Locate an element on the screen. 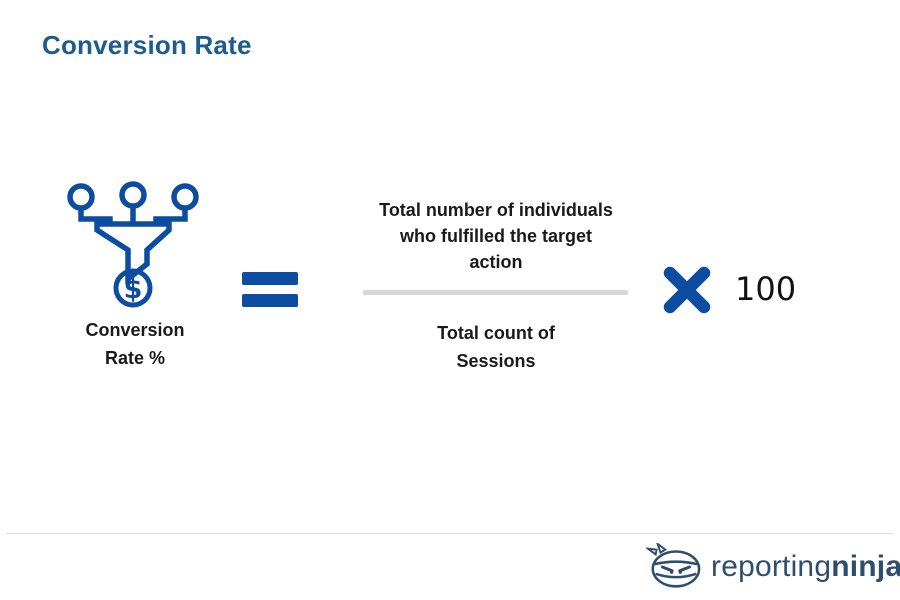  brand-name-regular: reporting is located at coordinates (771, 566).